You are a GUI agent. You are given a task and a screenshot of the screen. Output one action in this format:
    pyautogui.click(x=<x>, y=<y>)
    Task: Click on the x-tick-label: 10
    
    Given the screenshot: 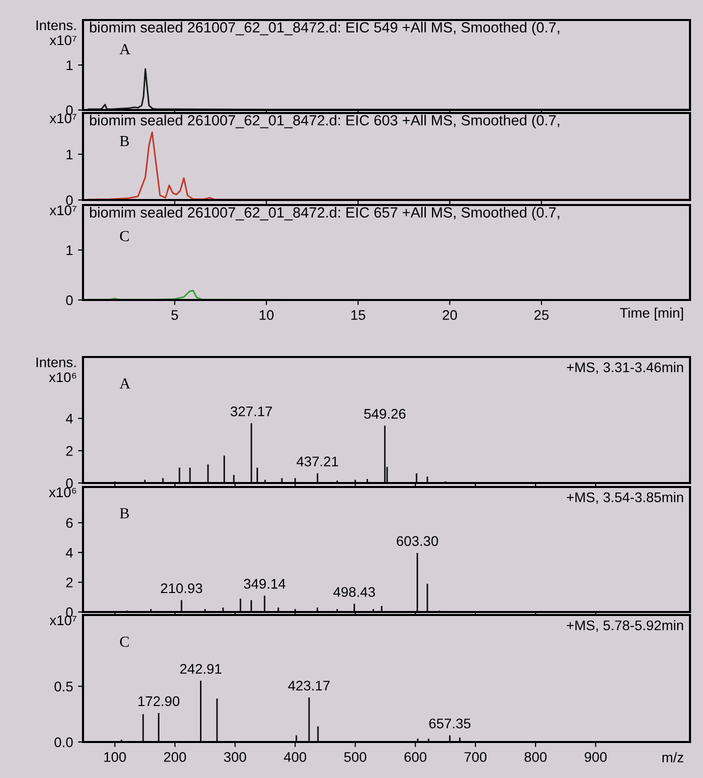 What is the action you would take?
    pyautogui.click(x=267, y=315)
    